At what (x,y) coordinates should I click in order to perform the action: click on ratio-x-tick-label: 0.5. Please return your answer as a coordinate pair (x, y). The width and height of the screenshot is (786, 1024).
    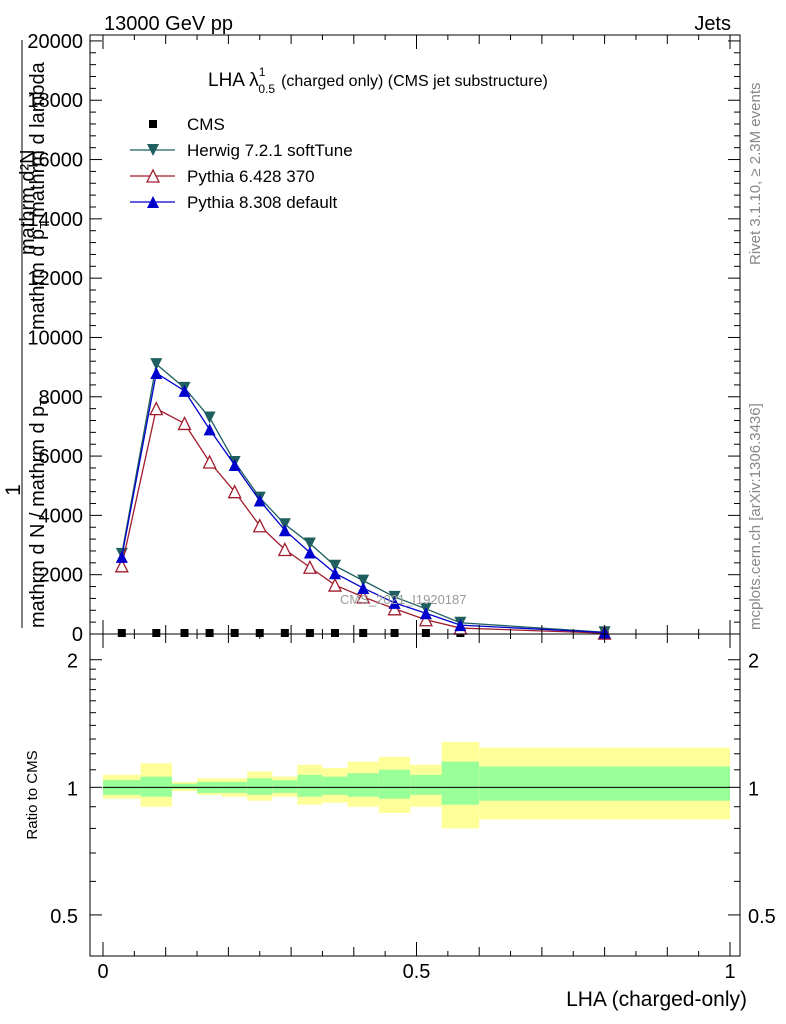
    Looking at the image, I should click on (417, 972).